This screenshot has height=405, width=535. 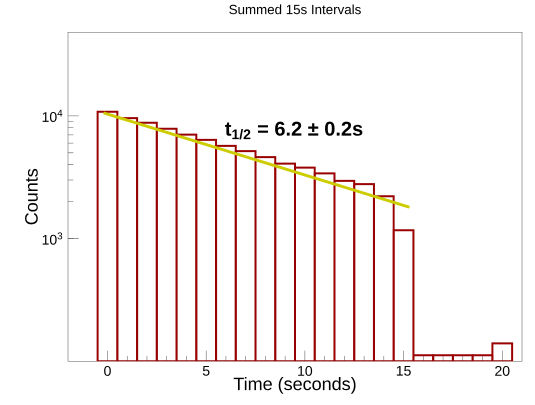 What do you see at coordinates (31, 196) in the screenshot?
I see `y-axis-title: Counts` at bounding box center [31, 196].